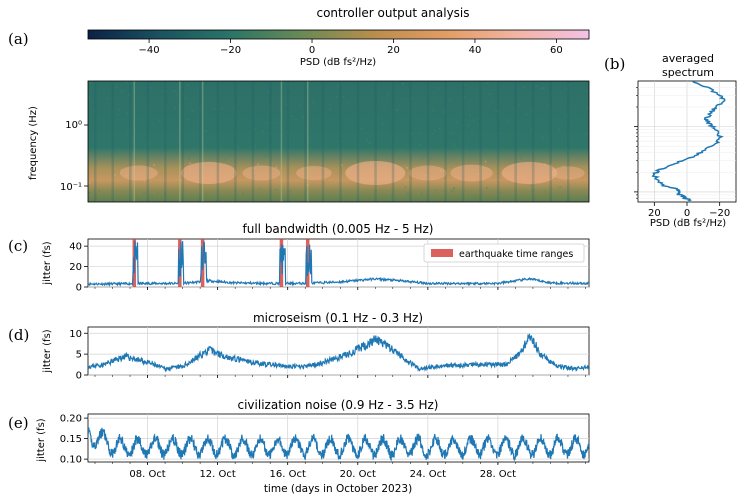 This screenshot has height=503, width=747. I want to click on full-bandwidth-yticks: 0 20 40, so click(327, 268).